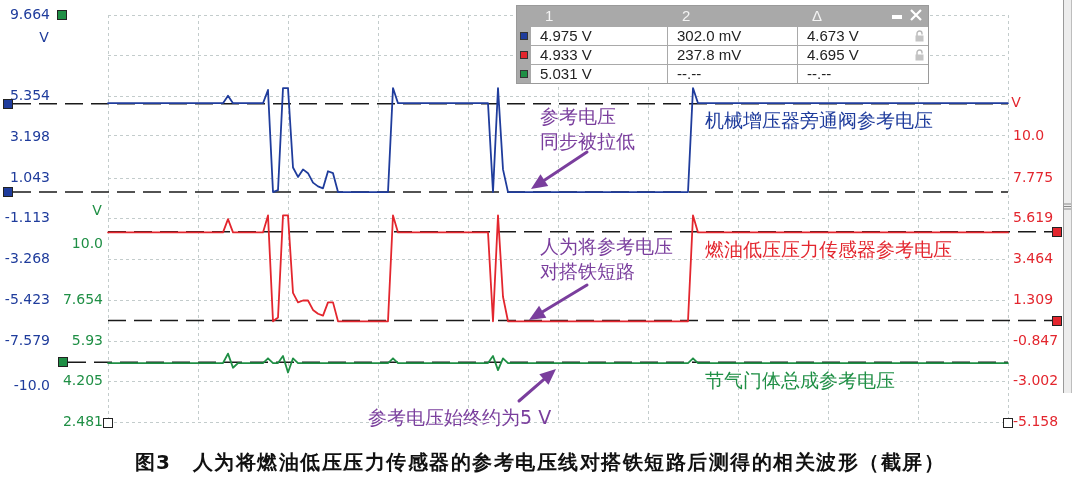  What do you see at coordinates (31, 385) in the screenshot?
I see `y-tick-label: -10.0` at bounding box center [31, 385].